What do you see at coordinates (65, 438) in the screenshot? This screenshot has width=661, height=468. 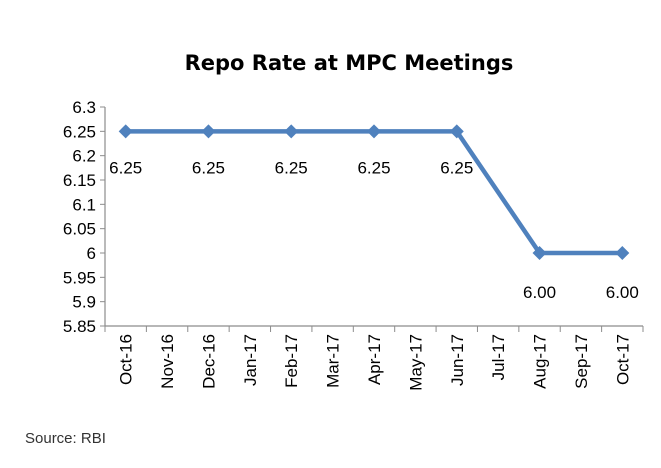 I see `source-note: Source: RBI` at bounding box center [65, 438].